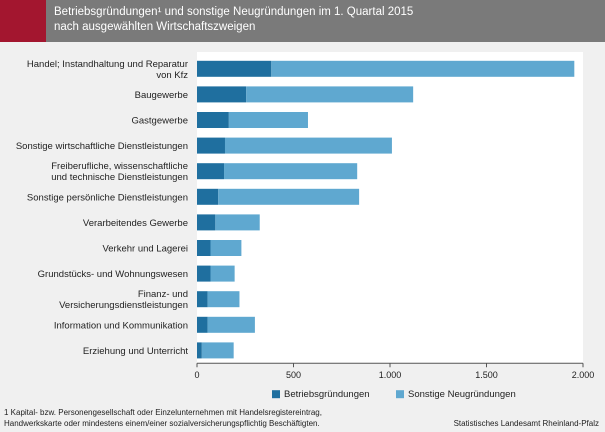  What do you see at coordinates (583, 375) in the screenshot?
I see `x-tick-label: 2.000` at bounding box center [583, 375].